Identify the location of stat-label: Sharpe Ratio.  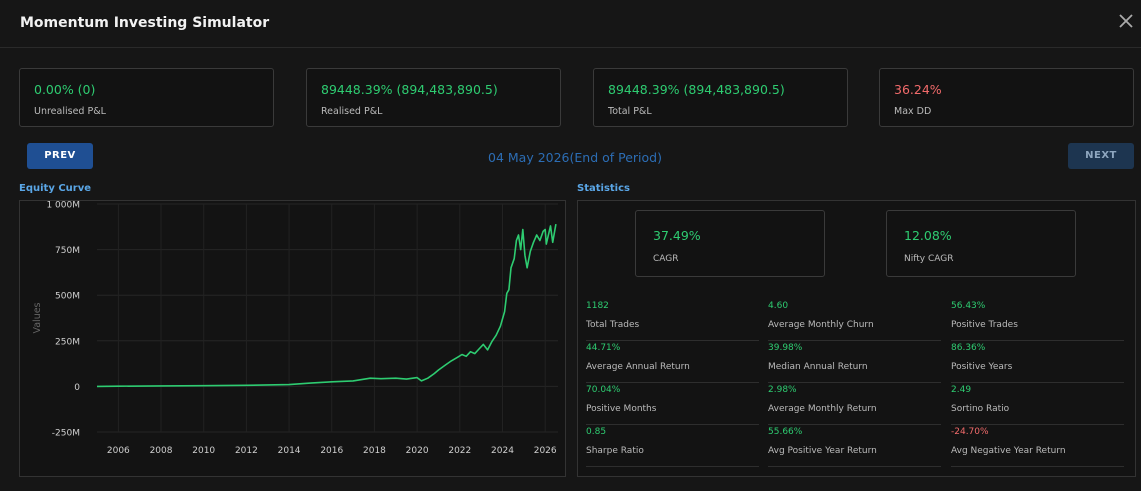
(615, 451).